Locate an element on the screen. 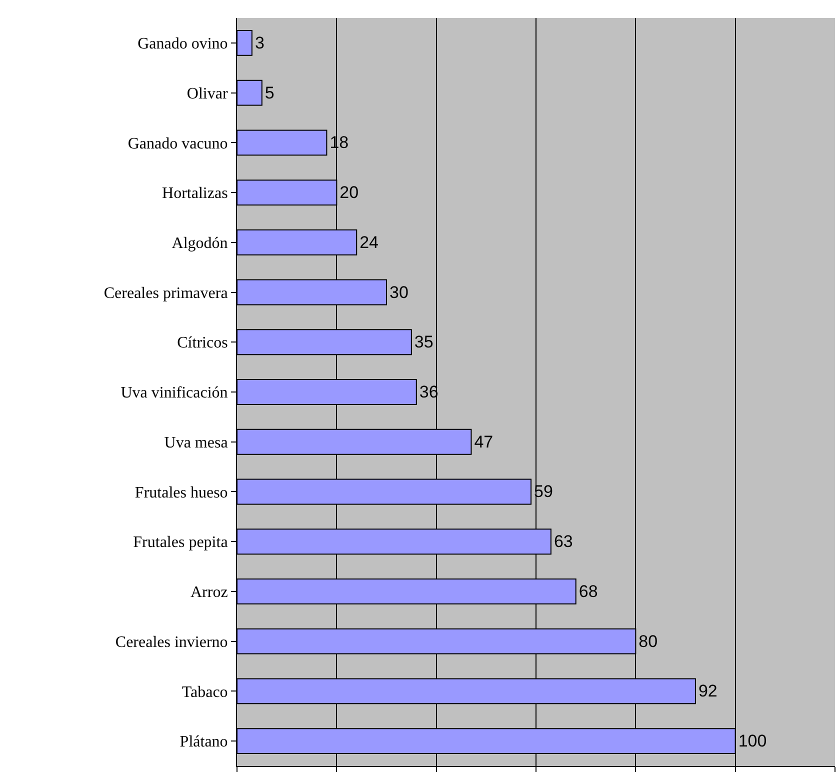 The height and width of the screenshot is (778, 840). data-label: 5 is located at coordinates (269, 92).